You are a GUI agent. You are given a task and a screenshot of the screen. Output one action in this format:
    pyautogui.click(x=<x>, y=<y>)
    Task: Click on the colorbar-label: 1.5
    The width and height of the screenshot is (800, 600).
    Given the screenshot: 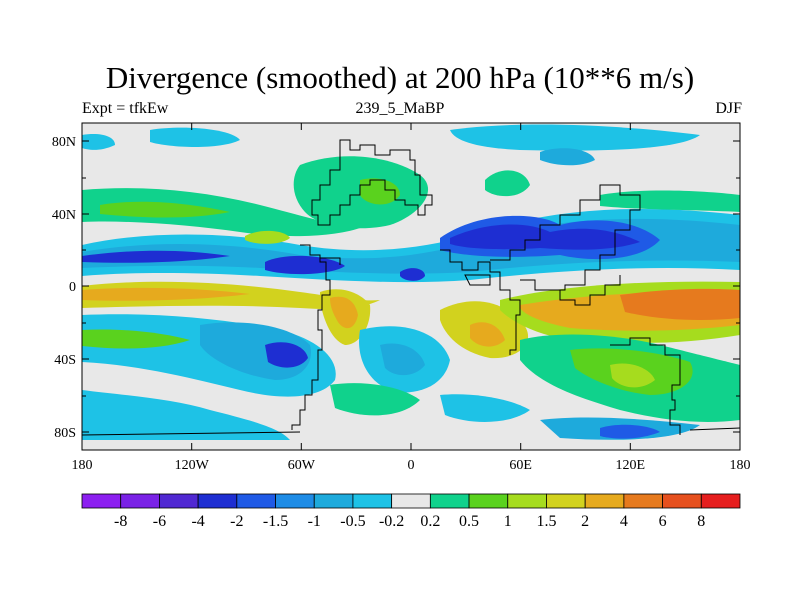 What is the action you would take?
    pyautogui.click(x=546, y=521)
    